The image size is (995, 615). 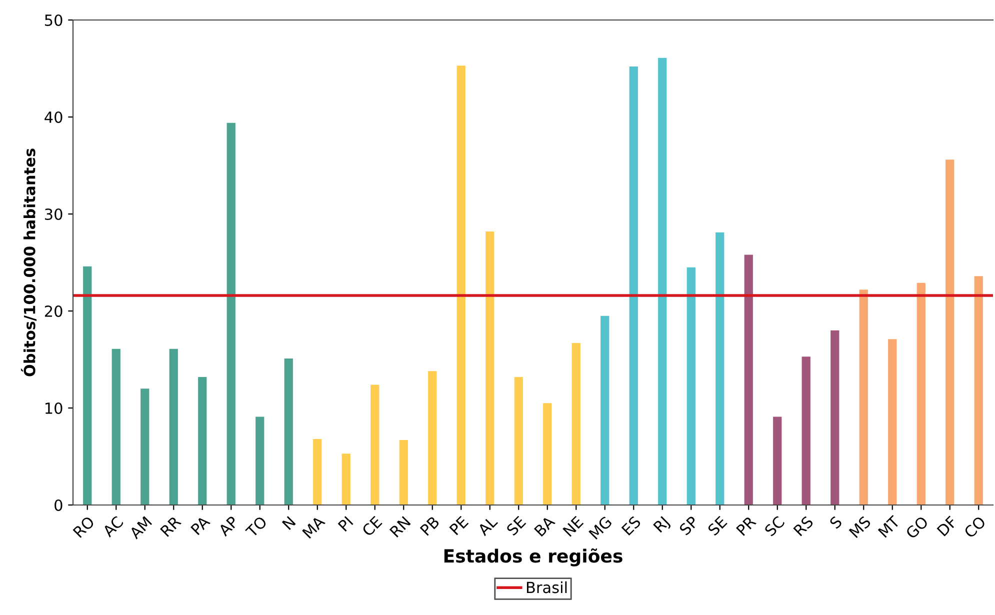 What do you see at coordinates (171, 526) in the screenshot?
I see `x-tick-label: RR` at bounding box center [171, 526].